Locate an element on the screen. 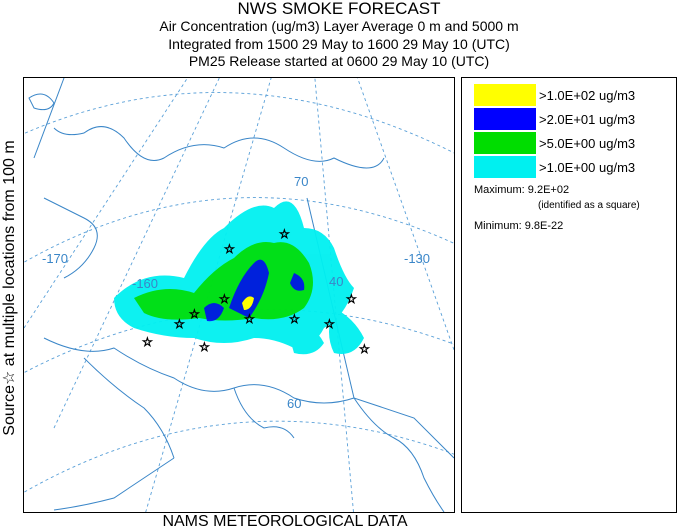  legend-label: >2.0E+01 ug/m3 is located at coordinates (587, 119).